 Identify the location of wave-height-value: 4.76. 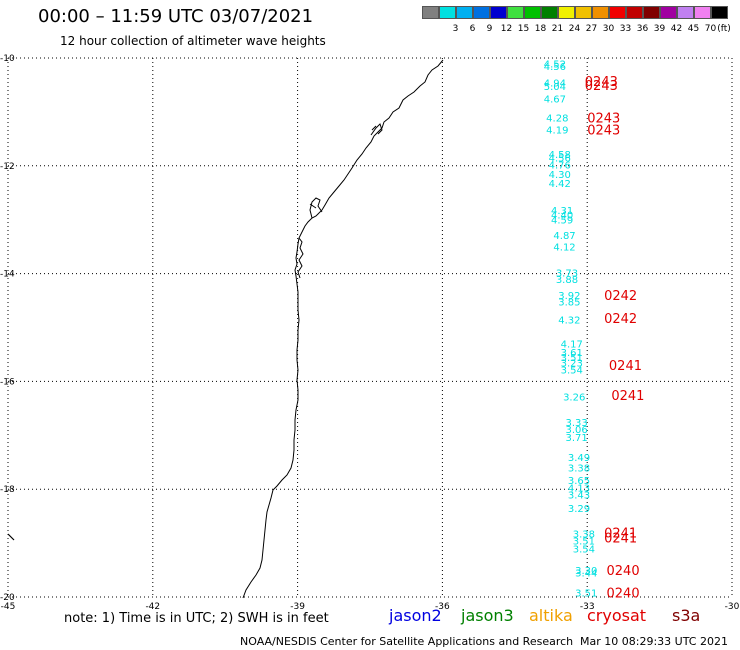
(560, 166).